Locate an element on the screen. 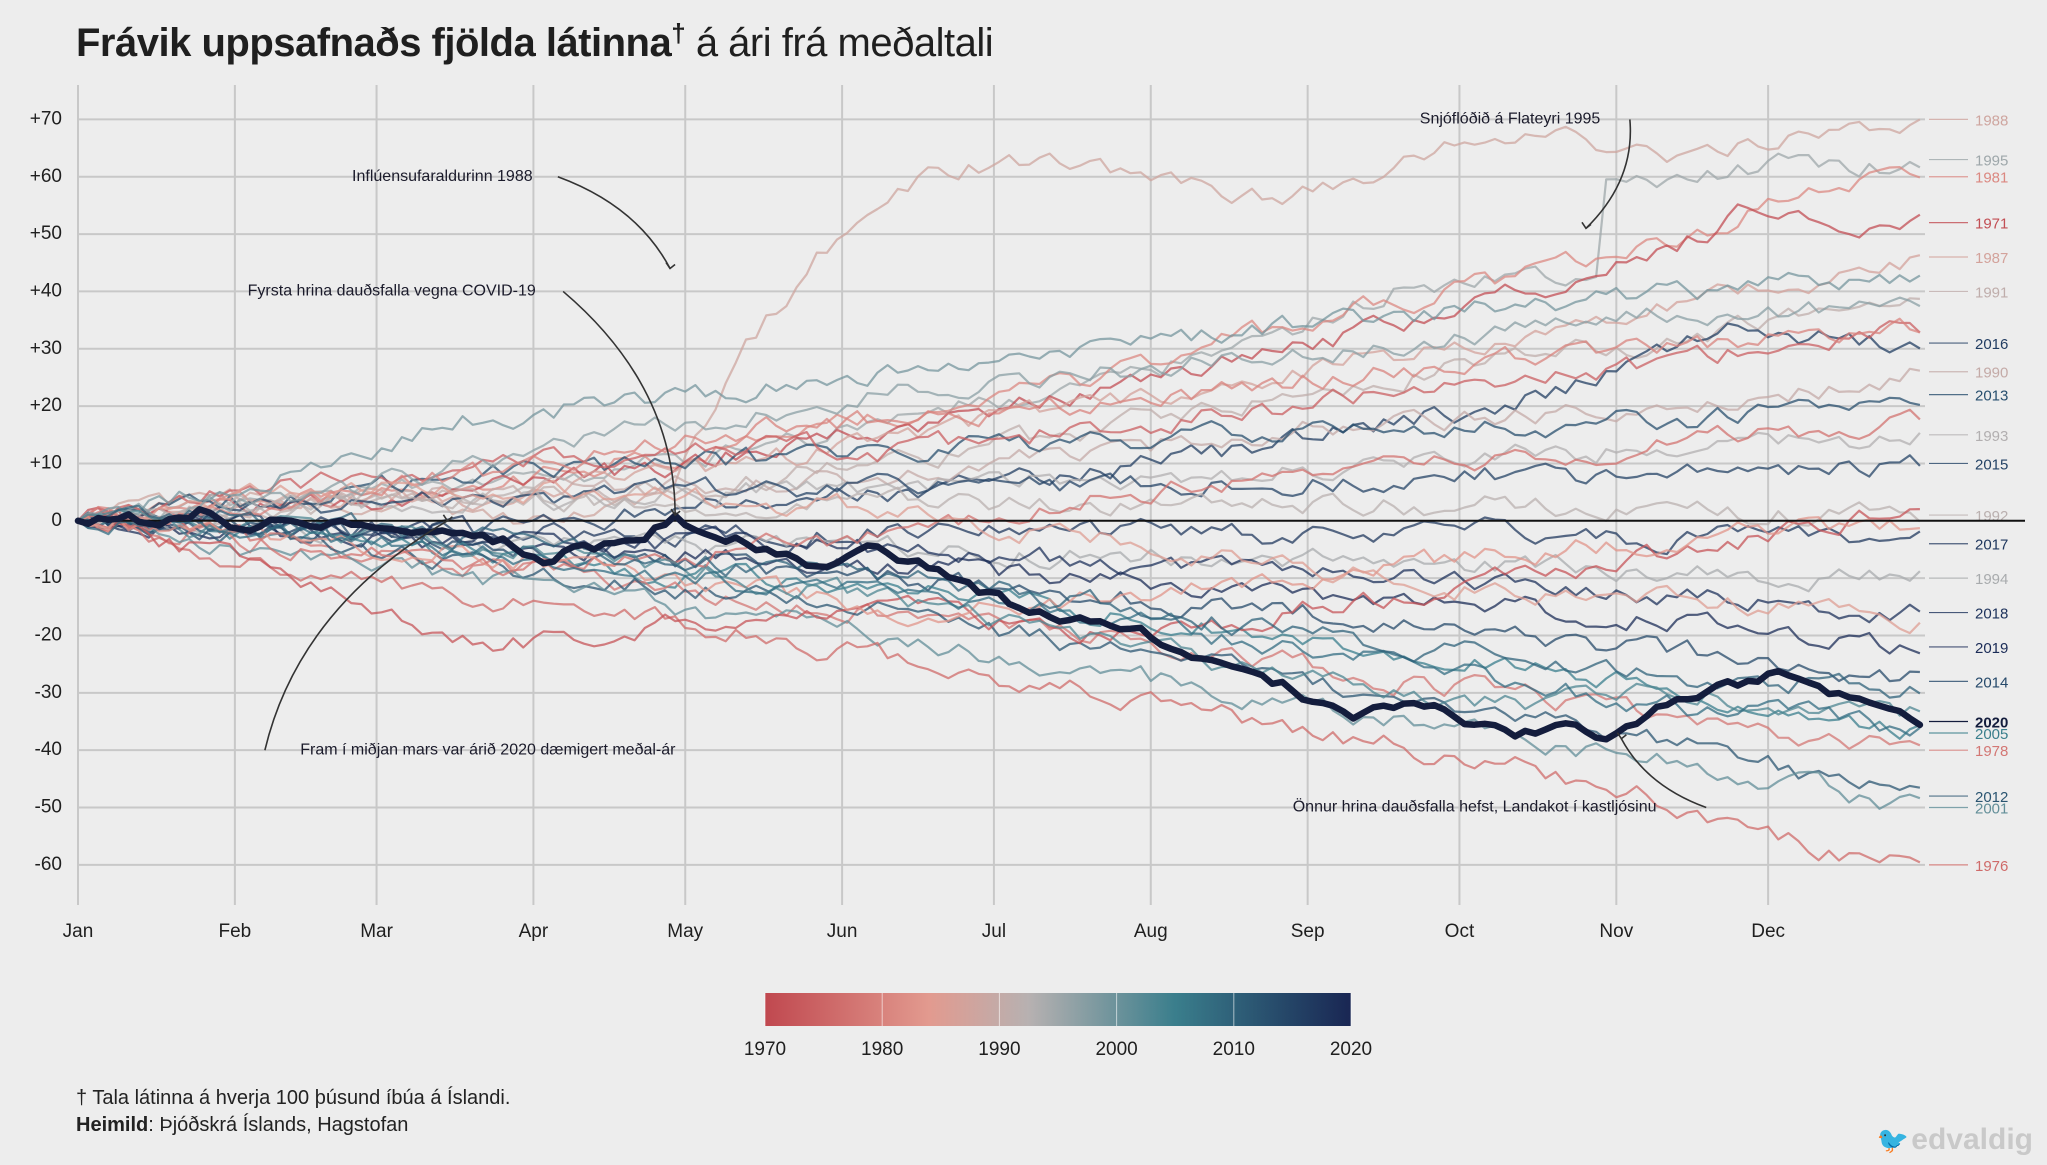  series-label-1995: 1995 is located at coordinates (1991, 161).